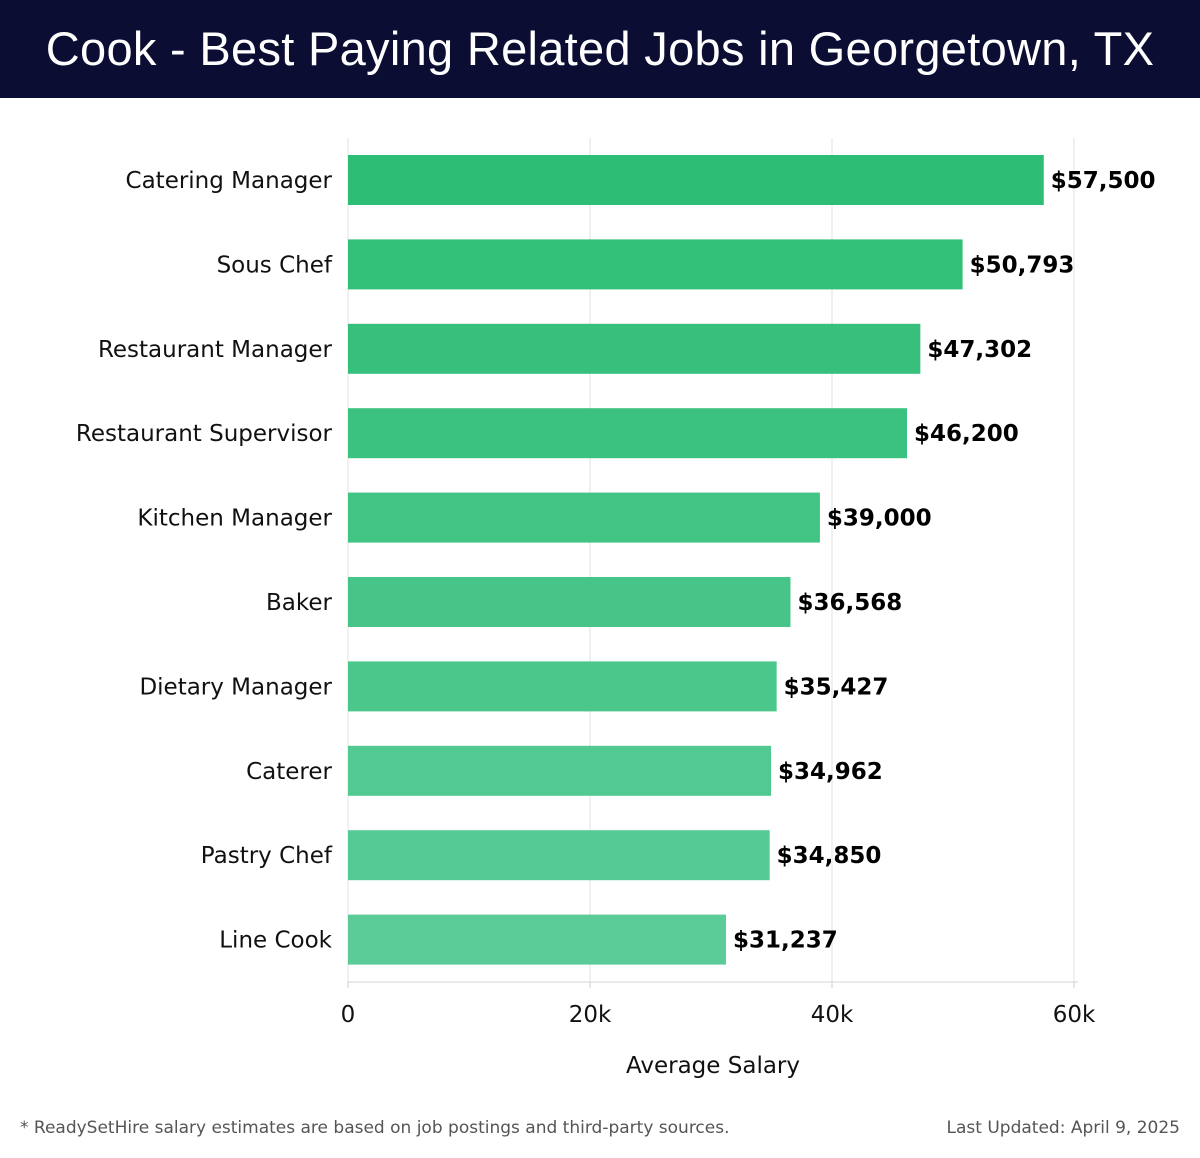 The height and width of the screenshot is (1158, 1200). Describe the element at coordinates (879, 519) in the screenshot. I see `value-label: $39,000` at that location.